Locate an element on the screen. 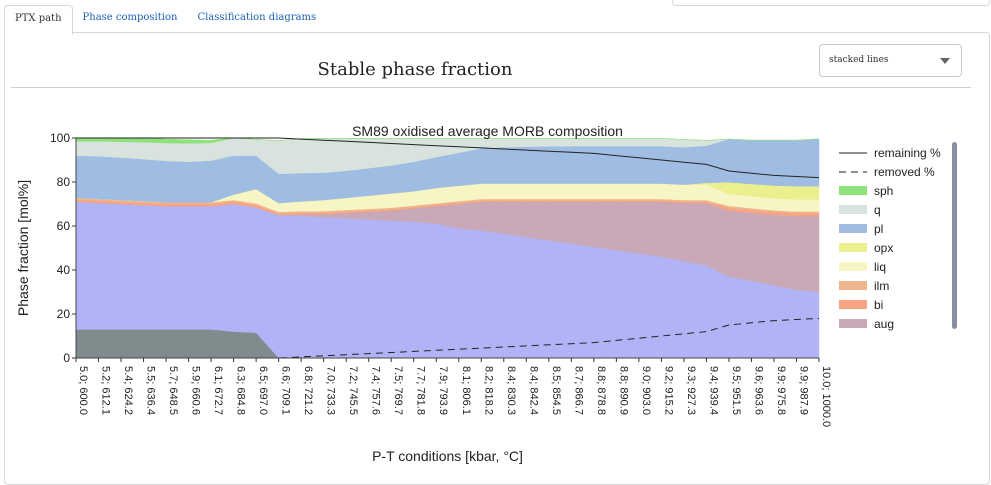 The image size is (991, 485). y-tick-label: 60 is located at coordinates (64, 226).